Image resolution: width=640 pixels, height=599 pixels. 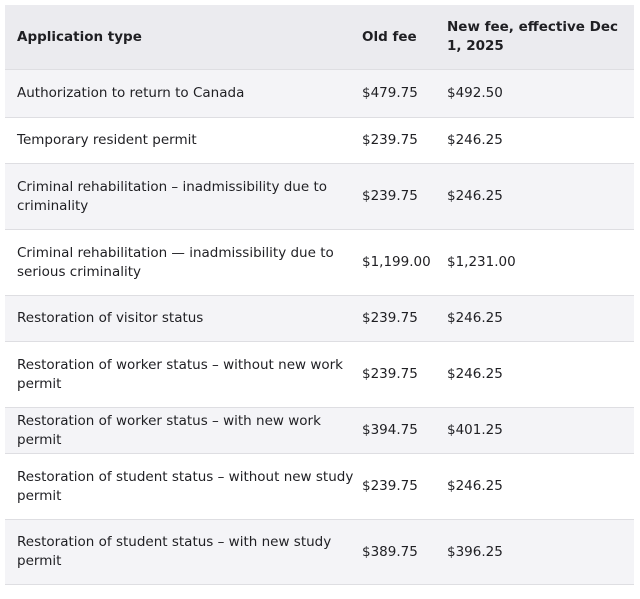 I want to click on table-row: Temporary resident permit $239.75 $246.25, so click(x=319, y=140).